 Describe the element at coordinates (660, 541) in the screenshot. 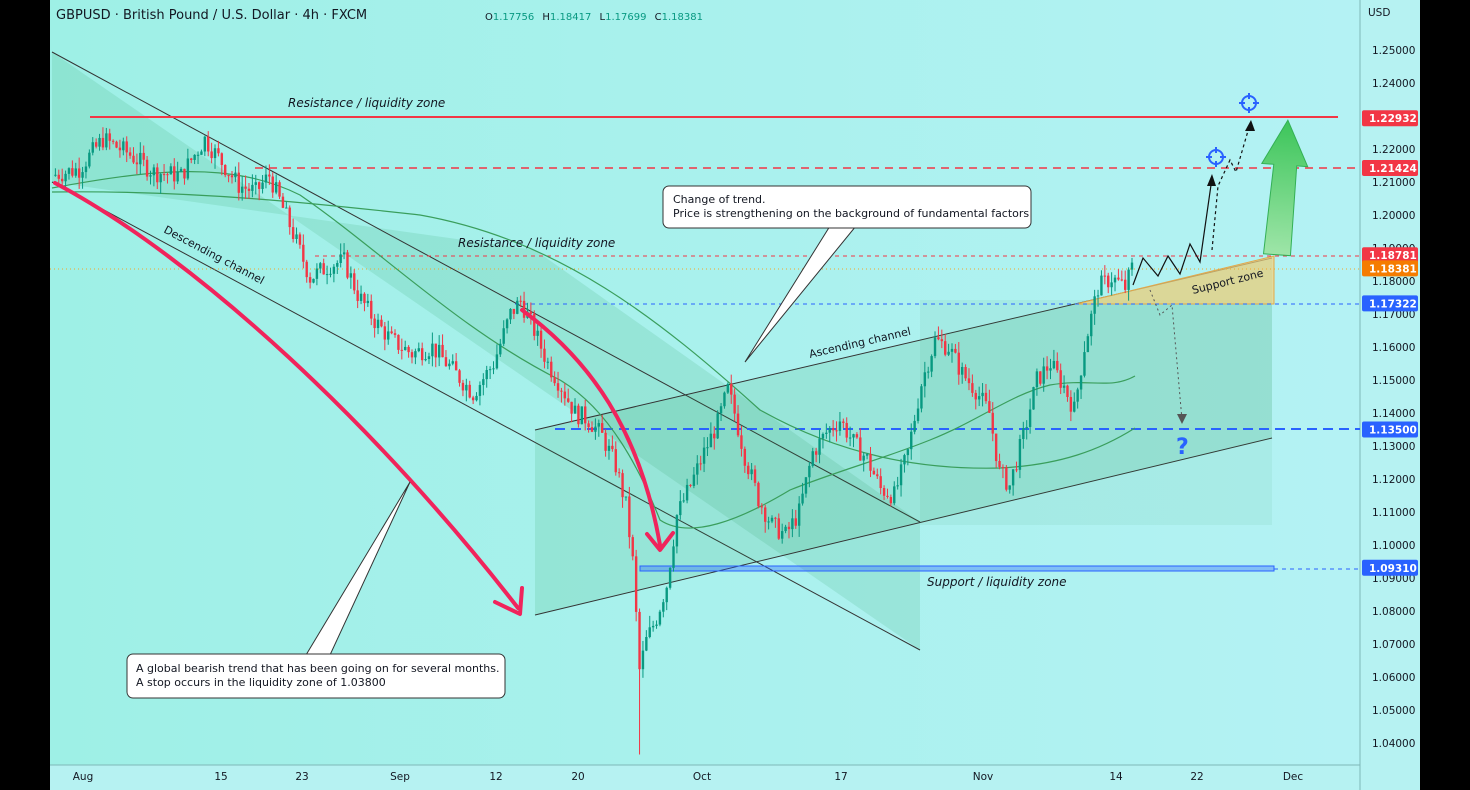

I see `drop-arrowhead` at that location.